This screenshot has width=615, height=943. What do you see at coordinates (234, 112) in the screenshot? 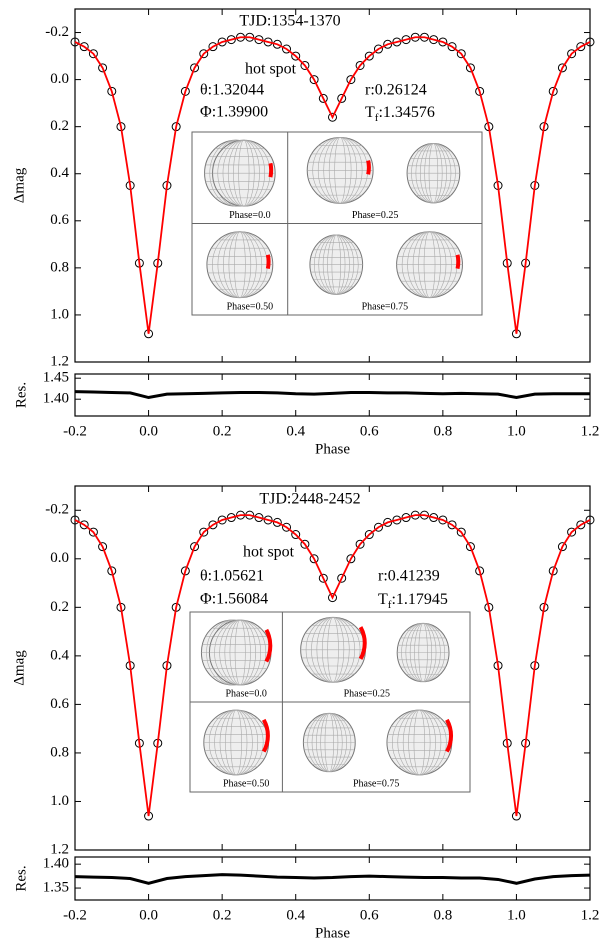
I see `annotation: Φ:1.39900` at bounding box center [234, 112].